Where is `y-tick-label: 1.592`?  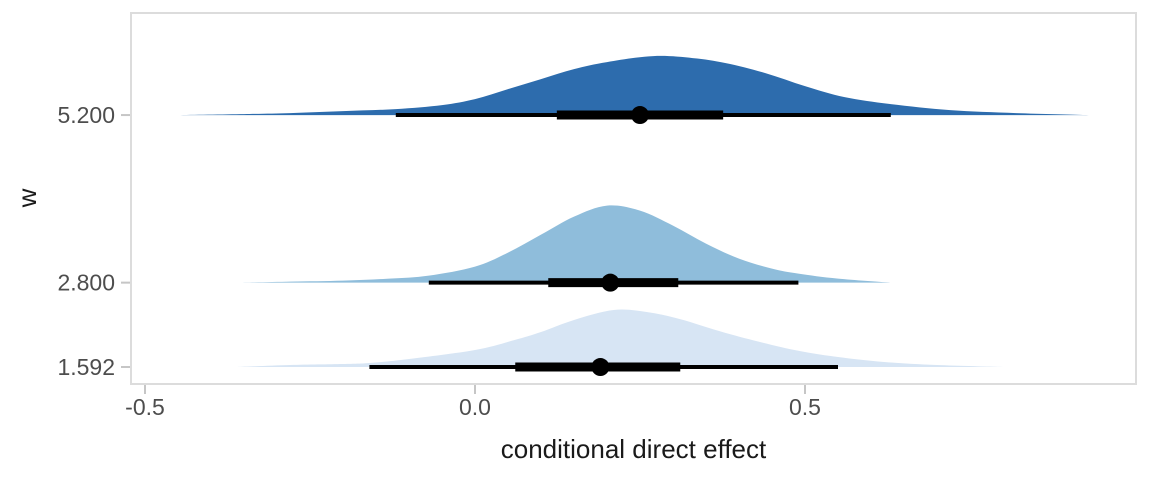
y-tick-label: 1.592 is located at coordinates (86, 367).